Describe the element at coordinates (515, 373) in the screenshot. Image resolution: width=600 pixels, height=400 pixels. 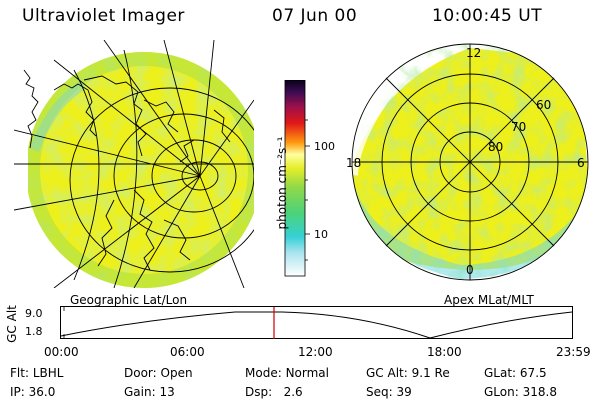
I see `info-glat: GLat: 67.5` at that location.